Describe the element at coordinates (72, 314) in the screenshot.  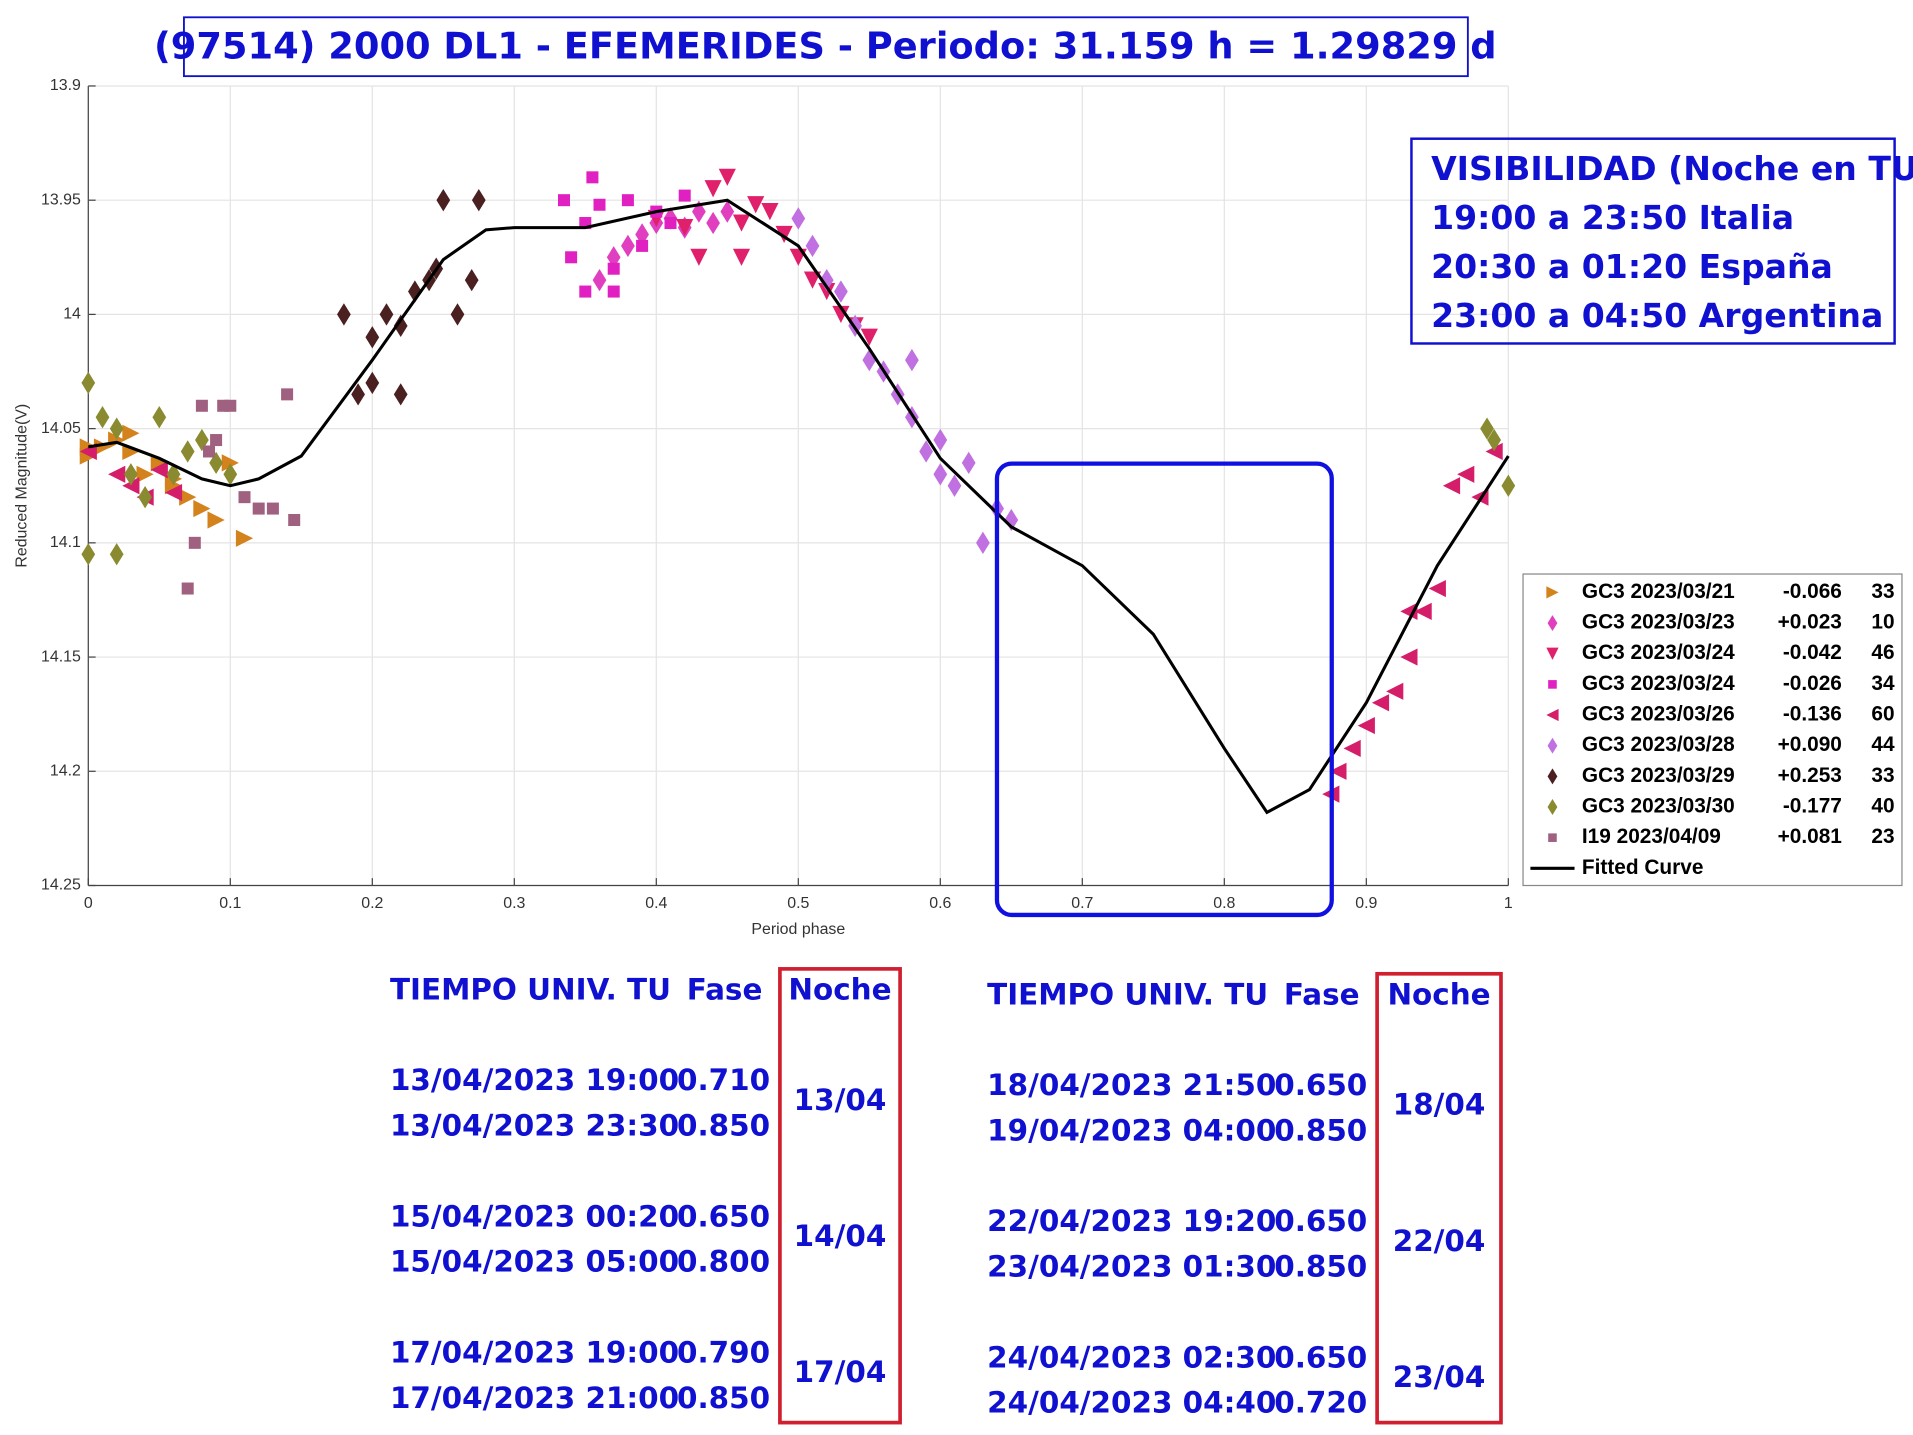
I see `y-tick-label: 14` at that location.